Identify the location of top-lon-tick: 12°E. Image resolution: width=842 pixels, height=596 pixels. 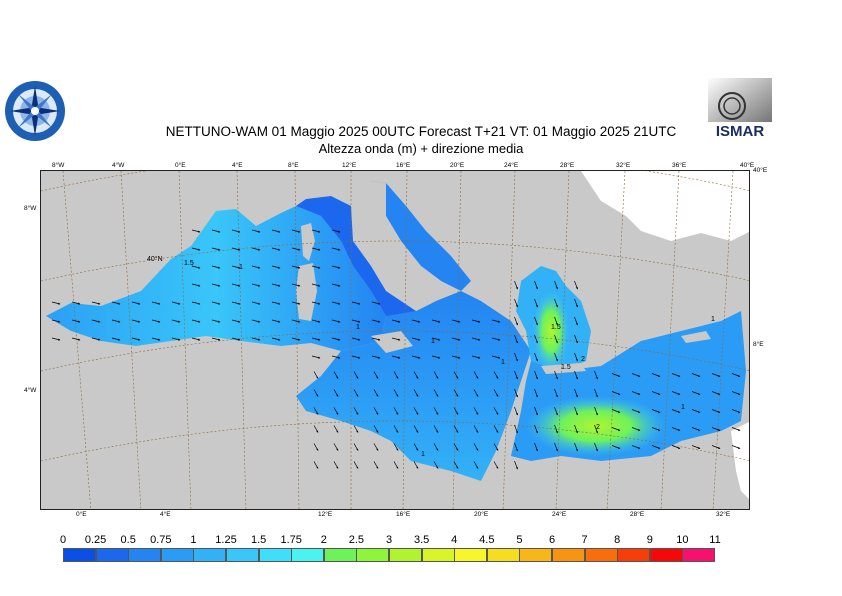
(349, 165).